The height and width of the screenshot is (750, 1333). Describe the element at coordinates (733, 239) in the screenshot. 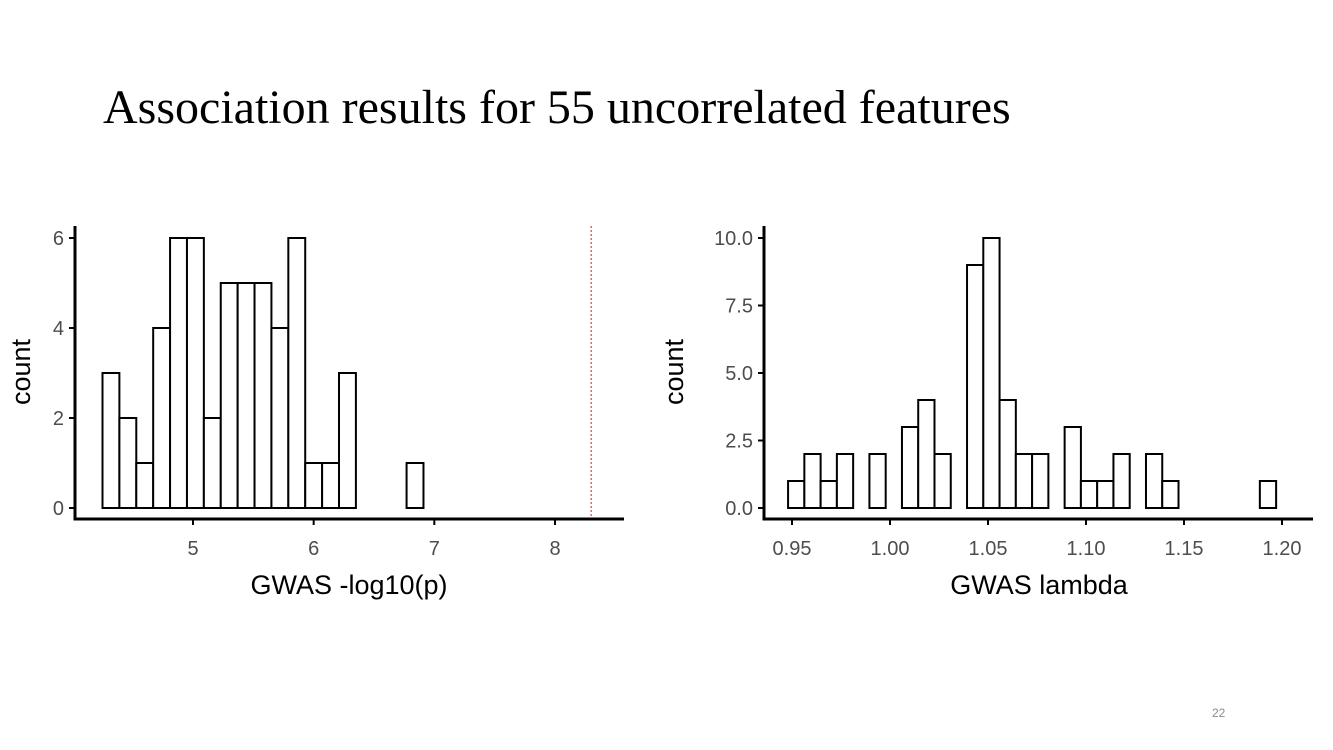

I see `y-tick-label: 10.0` at that location.